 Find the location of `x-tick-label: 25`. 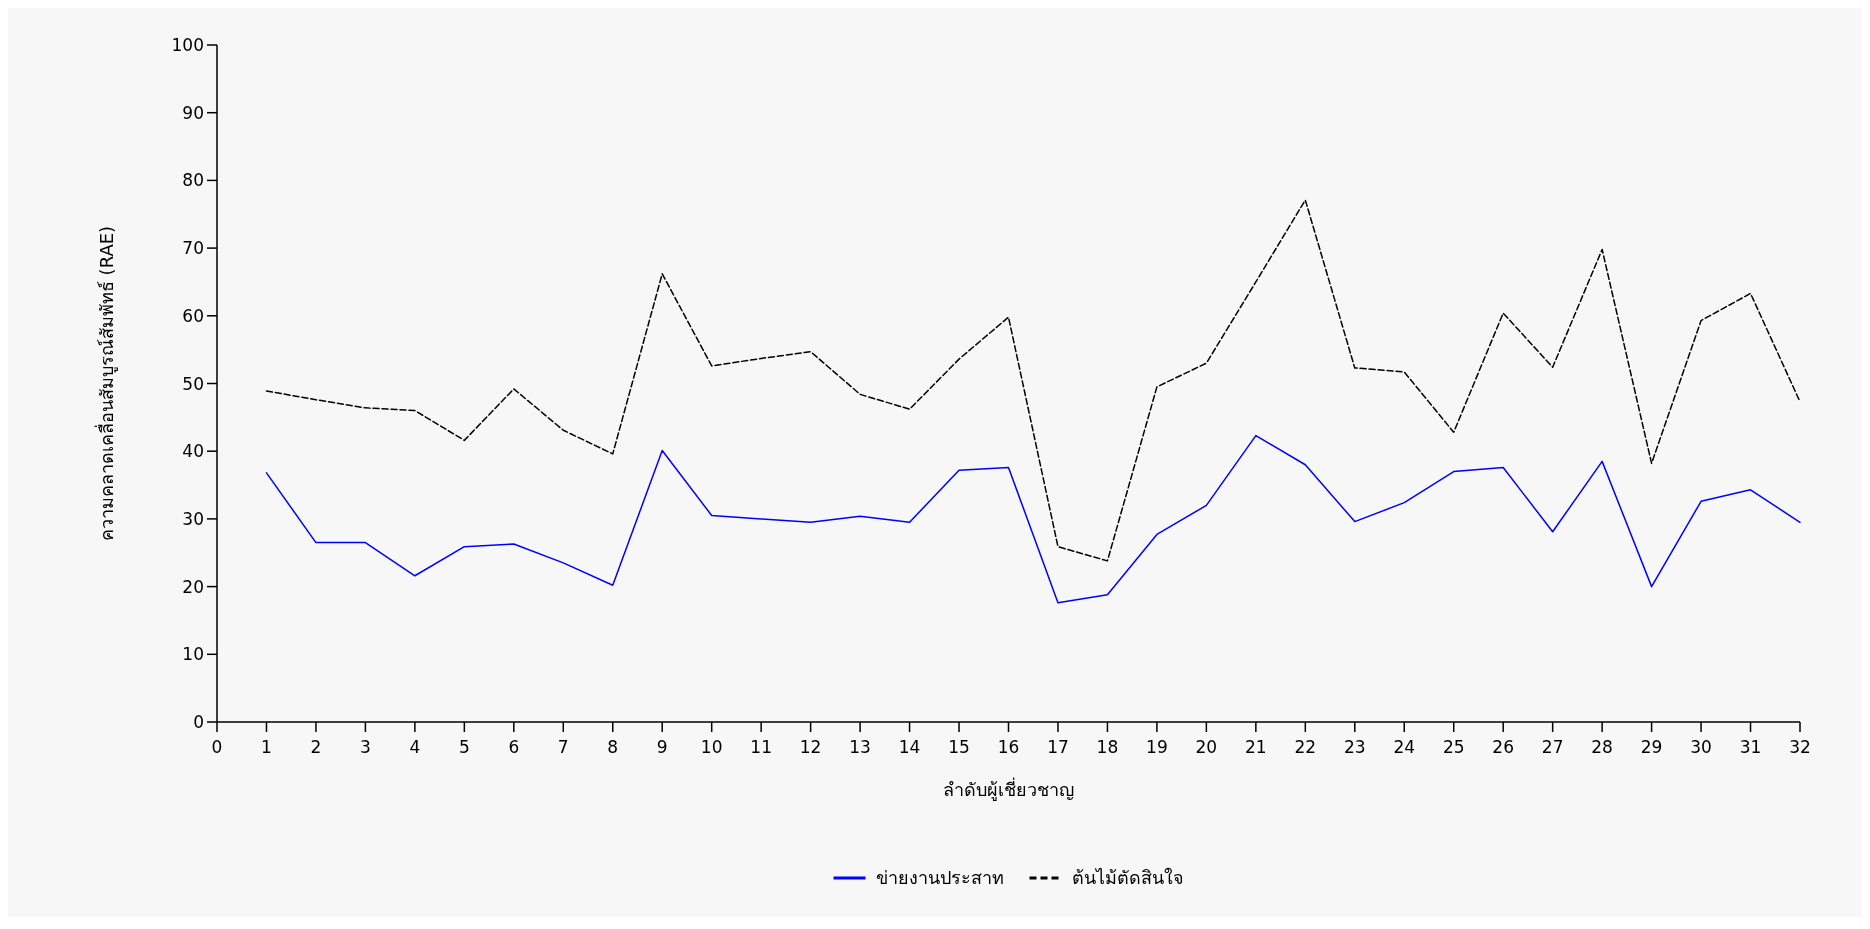

x-tick-label: 25 is located at coordinates (1453, 747).